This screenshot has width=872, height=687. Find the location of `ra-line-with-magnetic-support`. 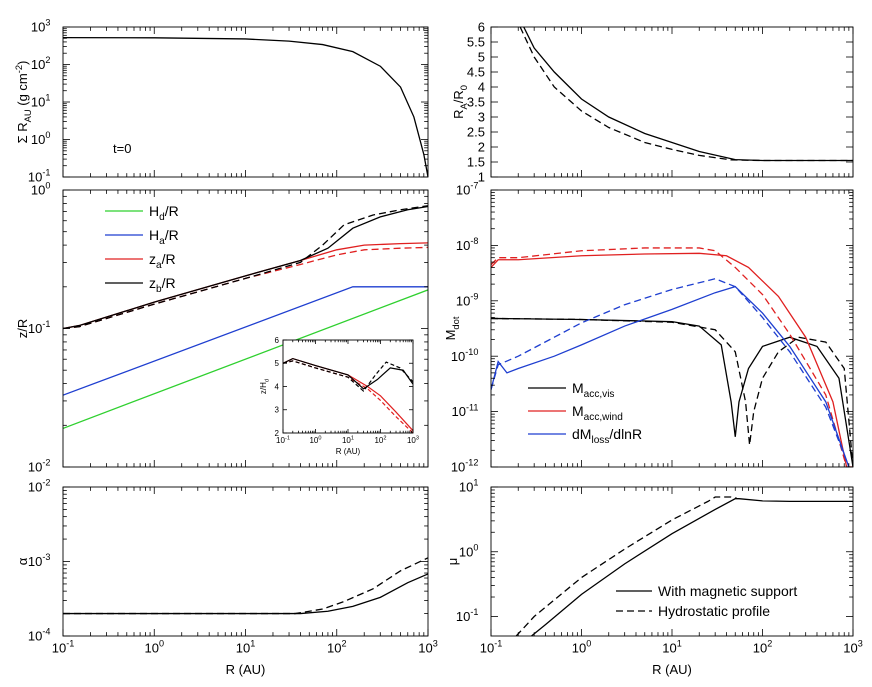

ra-line-with-magnetic-support is located at coordinates (688, 94).